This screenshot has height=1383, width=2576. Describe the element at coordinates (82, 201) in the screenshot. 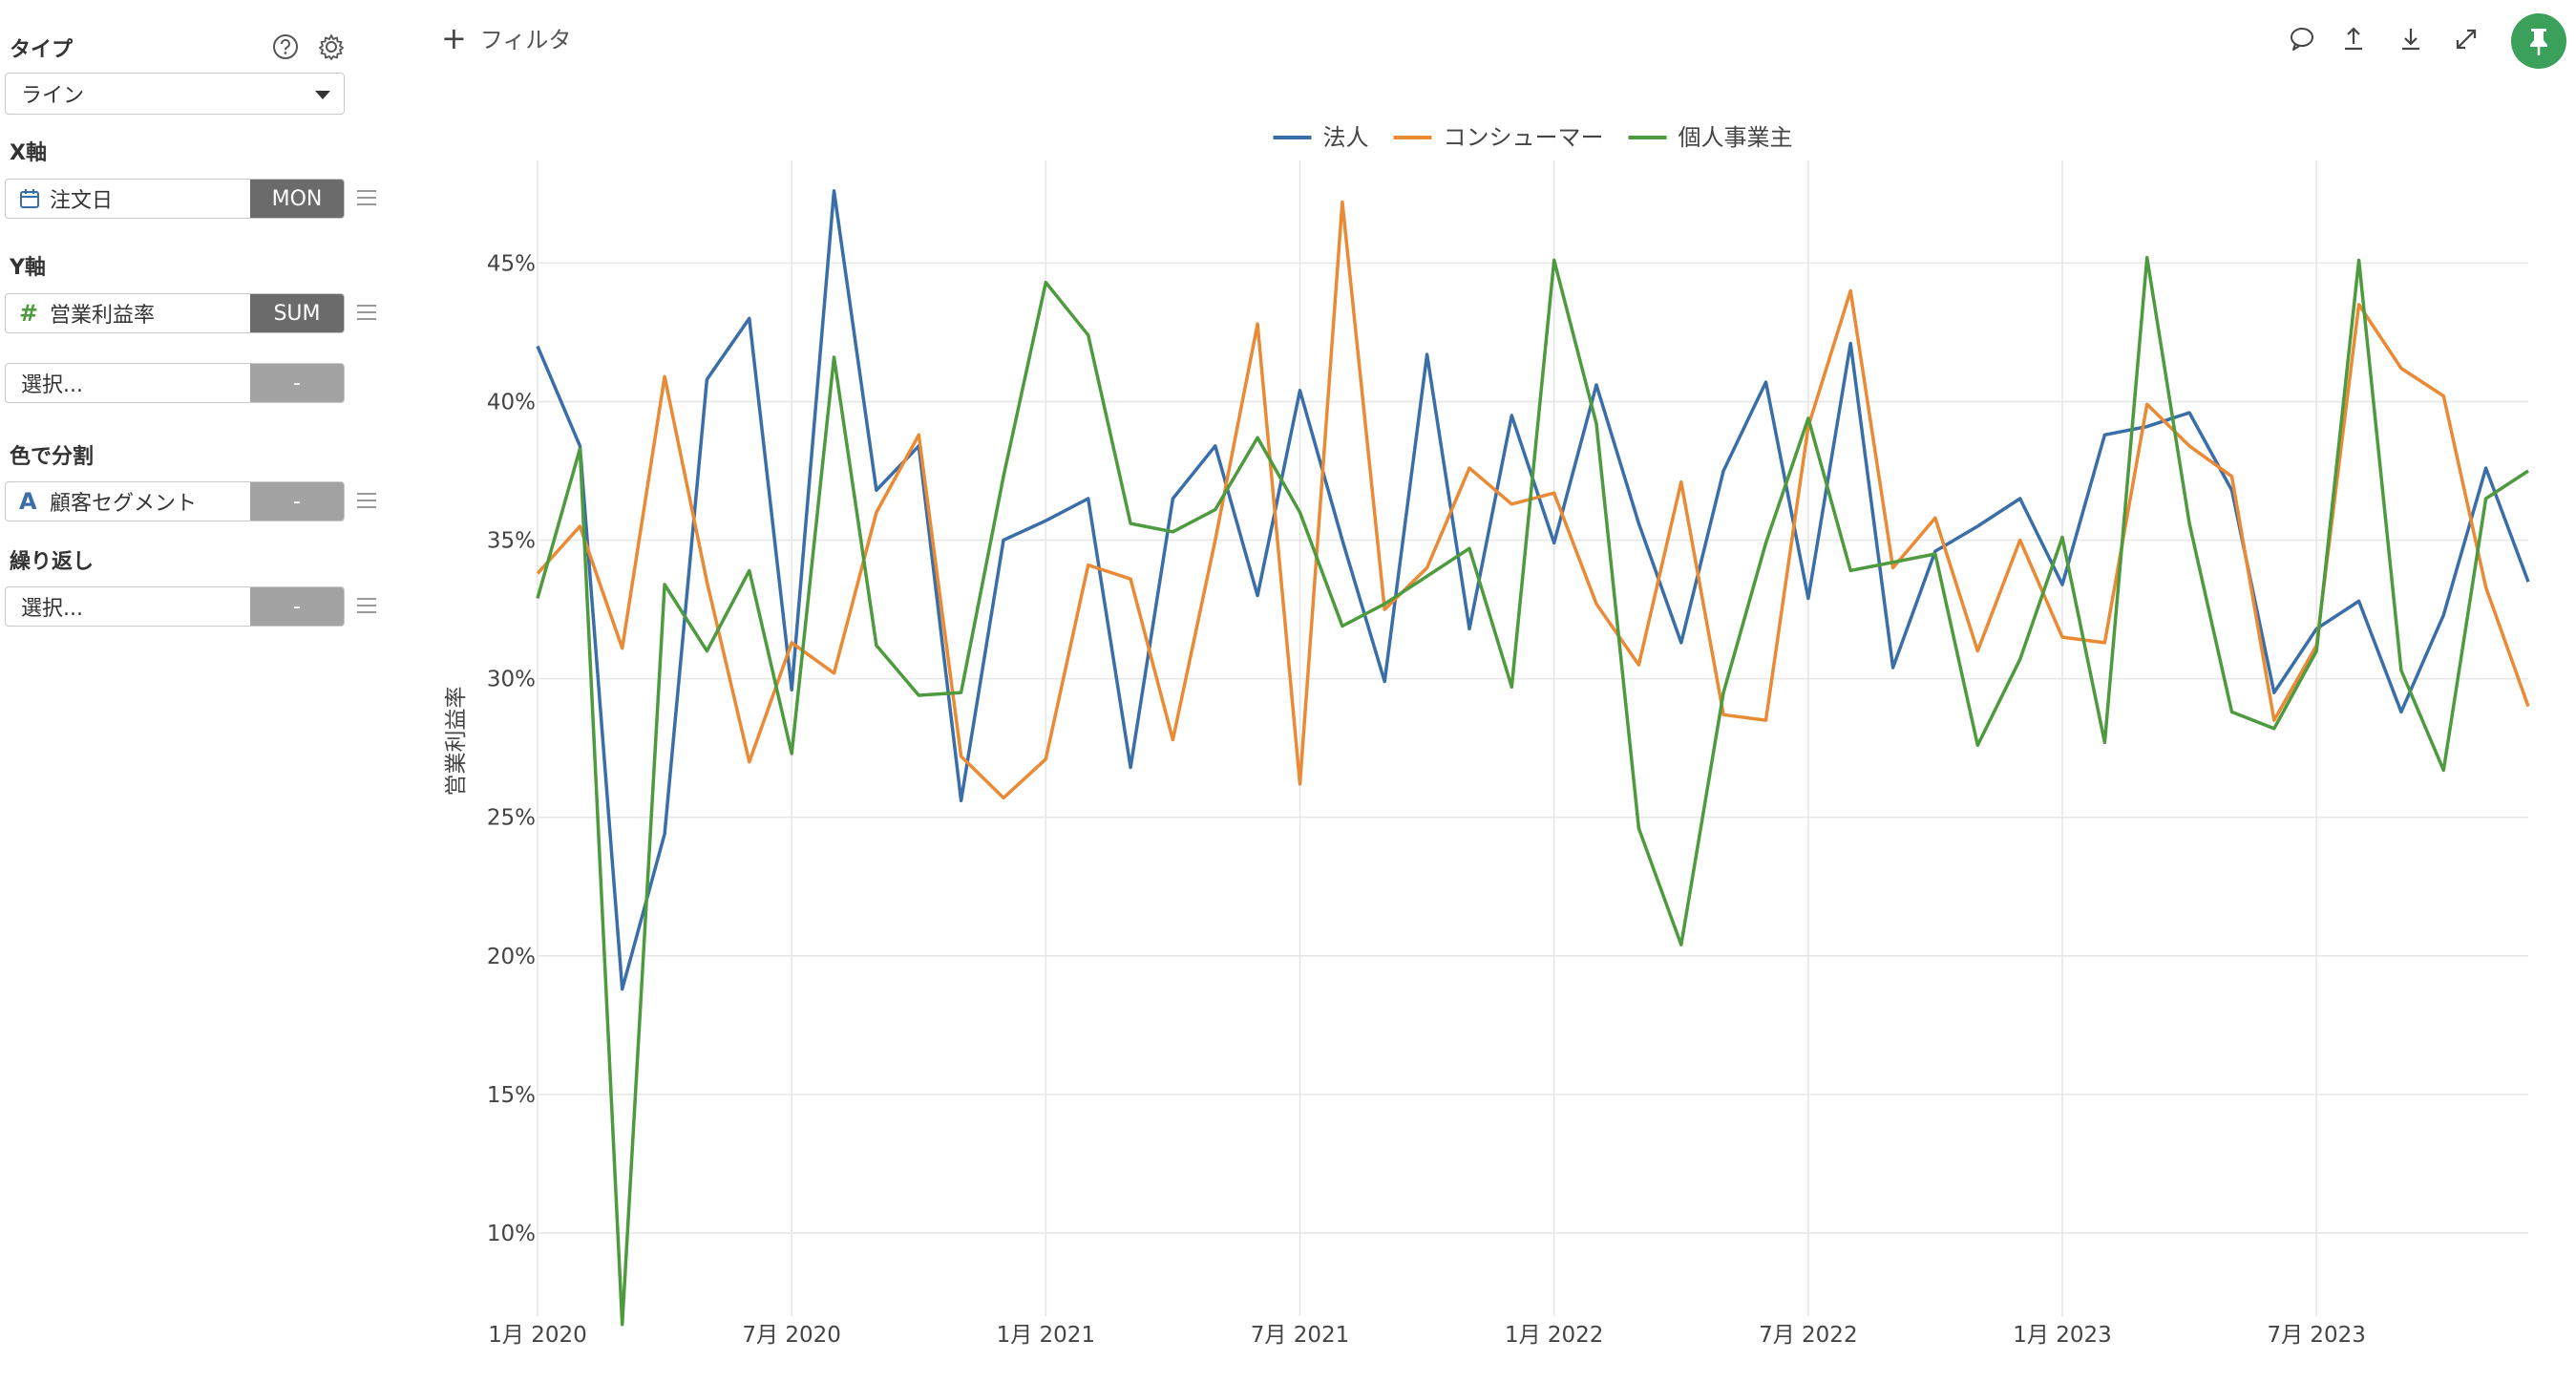

I see `x-axis-field-name: 注文日` at that location.